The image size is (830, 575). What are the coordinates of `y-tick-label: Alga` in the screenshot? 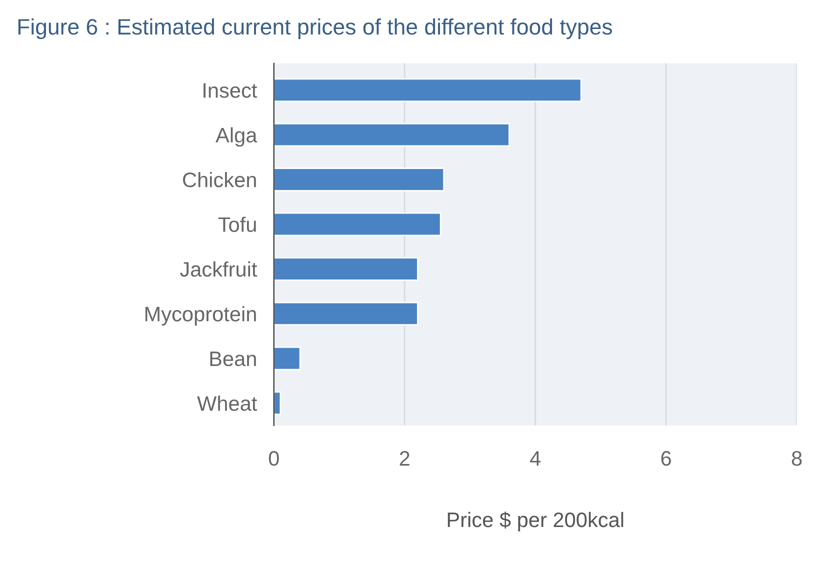 It's located at (237, 137).